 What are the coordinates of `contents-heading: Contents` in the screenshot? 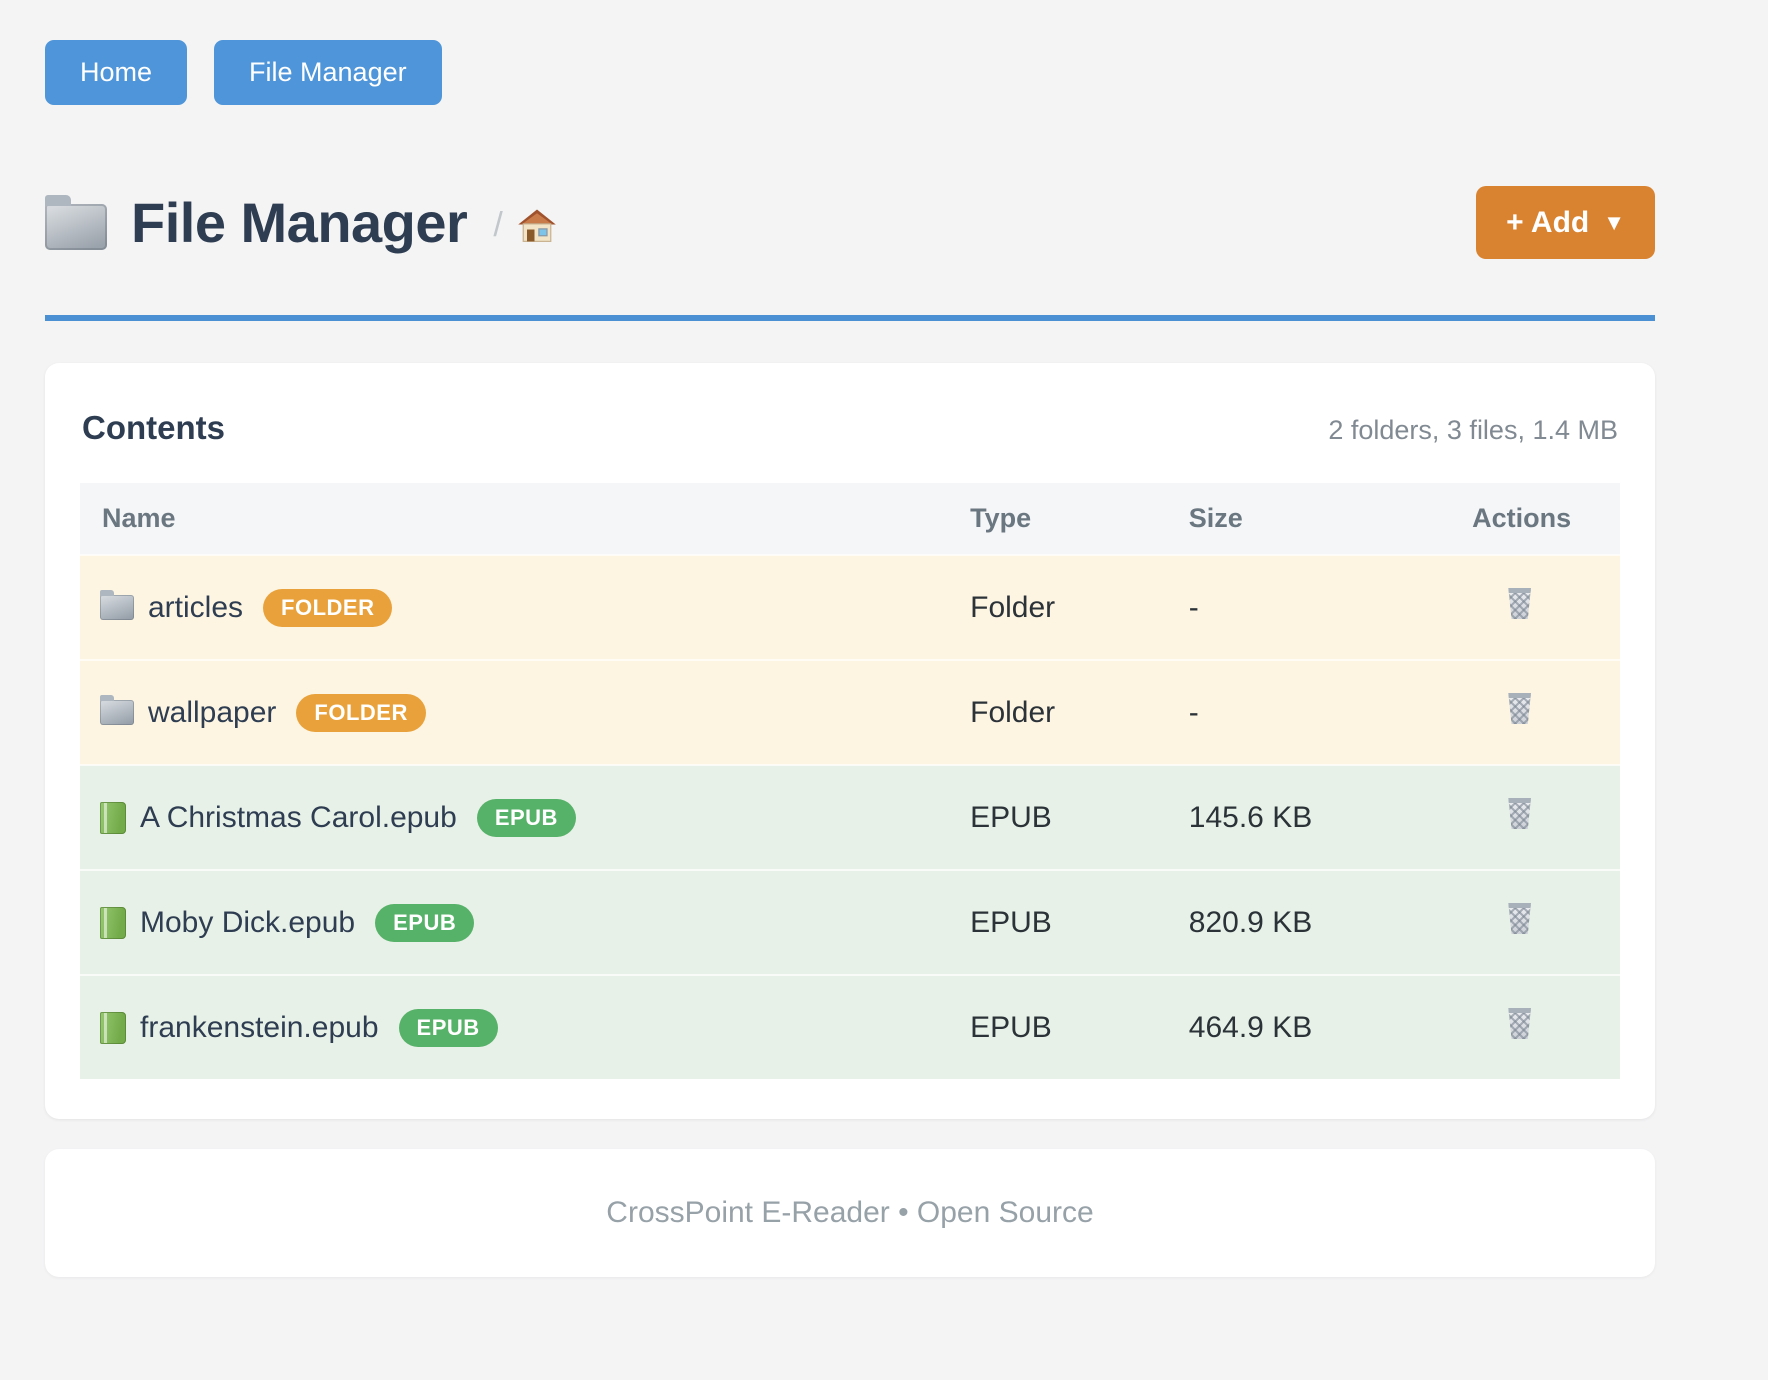 It's located at (153, 428).